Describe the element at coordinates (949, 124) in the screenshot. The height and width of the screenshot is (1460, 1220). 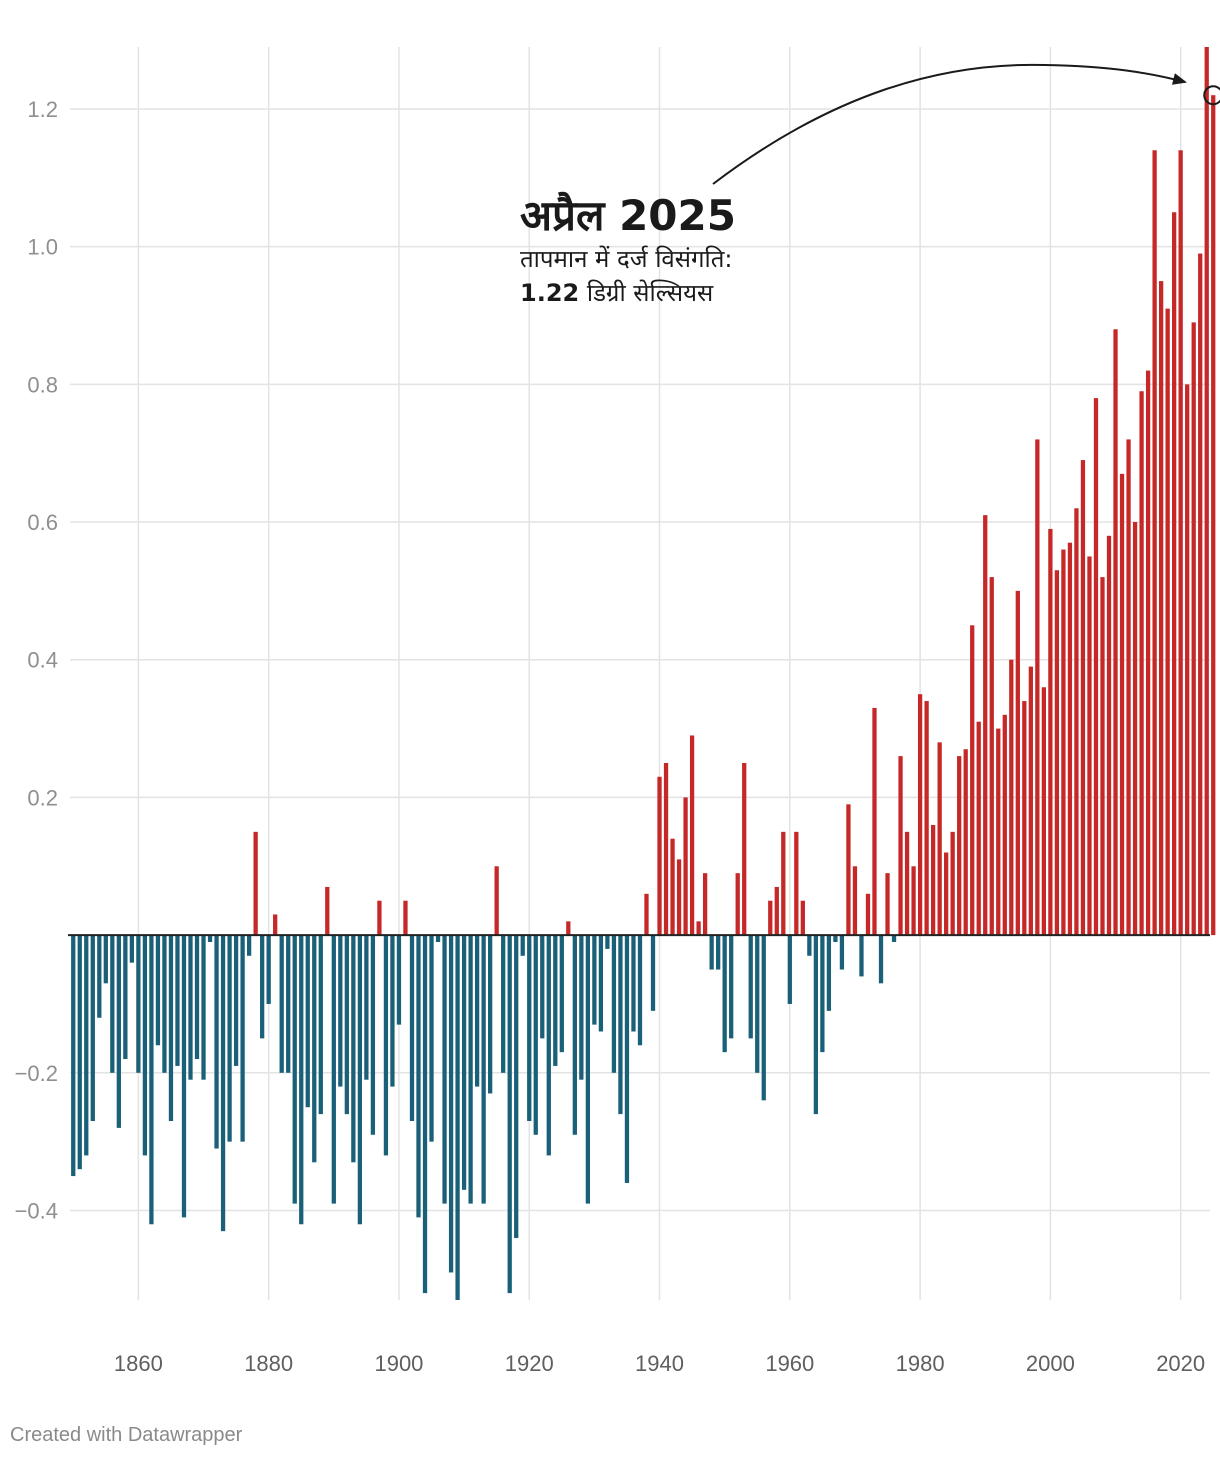
I see `annotation-arrow` at that location.